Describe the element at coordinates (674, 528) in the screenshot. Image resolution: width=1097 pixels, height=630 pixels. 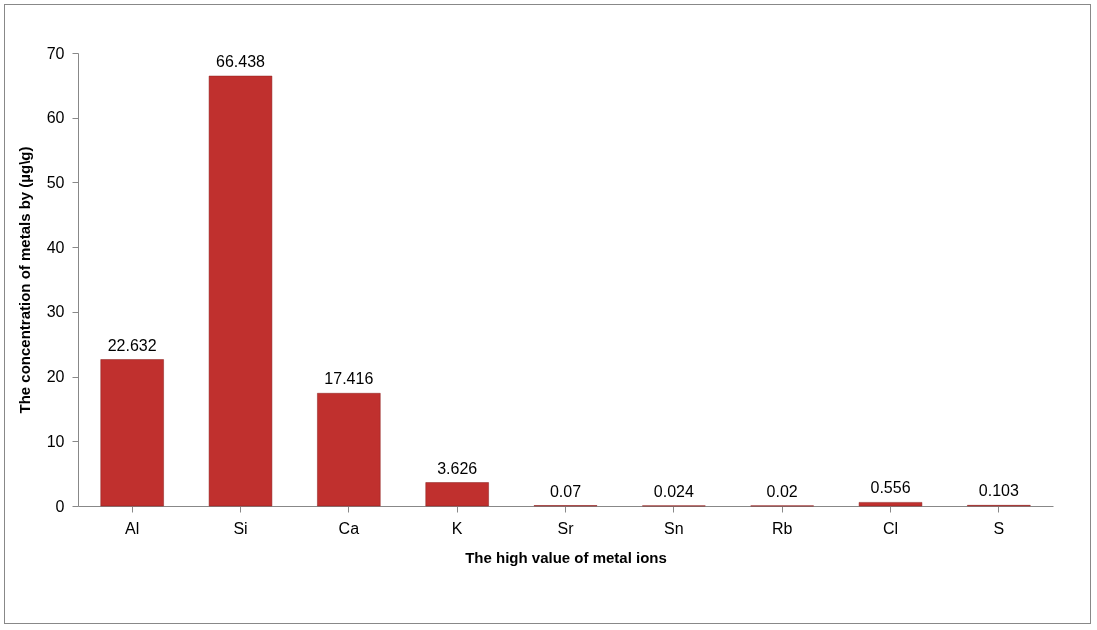
I see `x-tick-label: Sn` at that location.